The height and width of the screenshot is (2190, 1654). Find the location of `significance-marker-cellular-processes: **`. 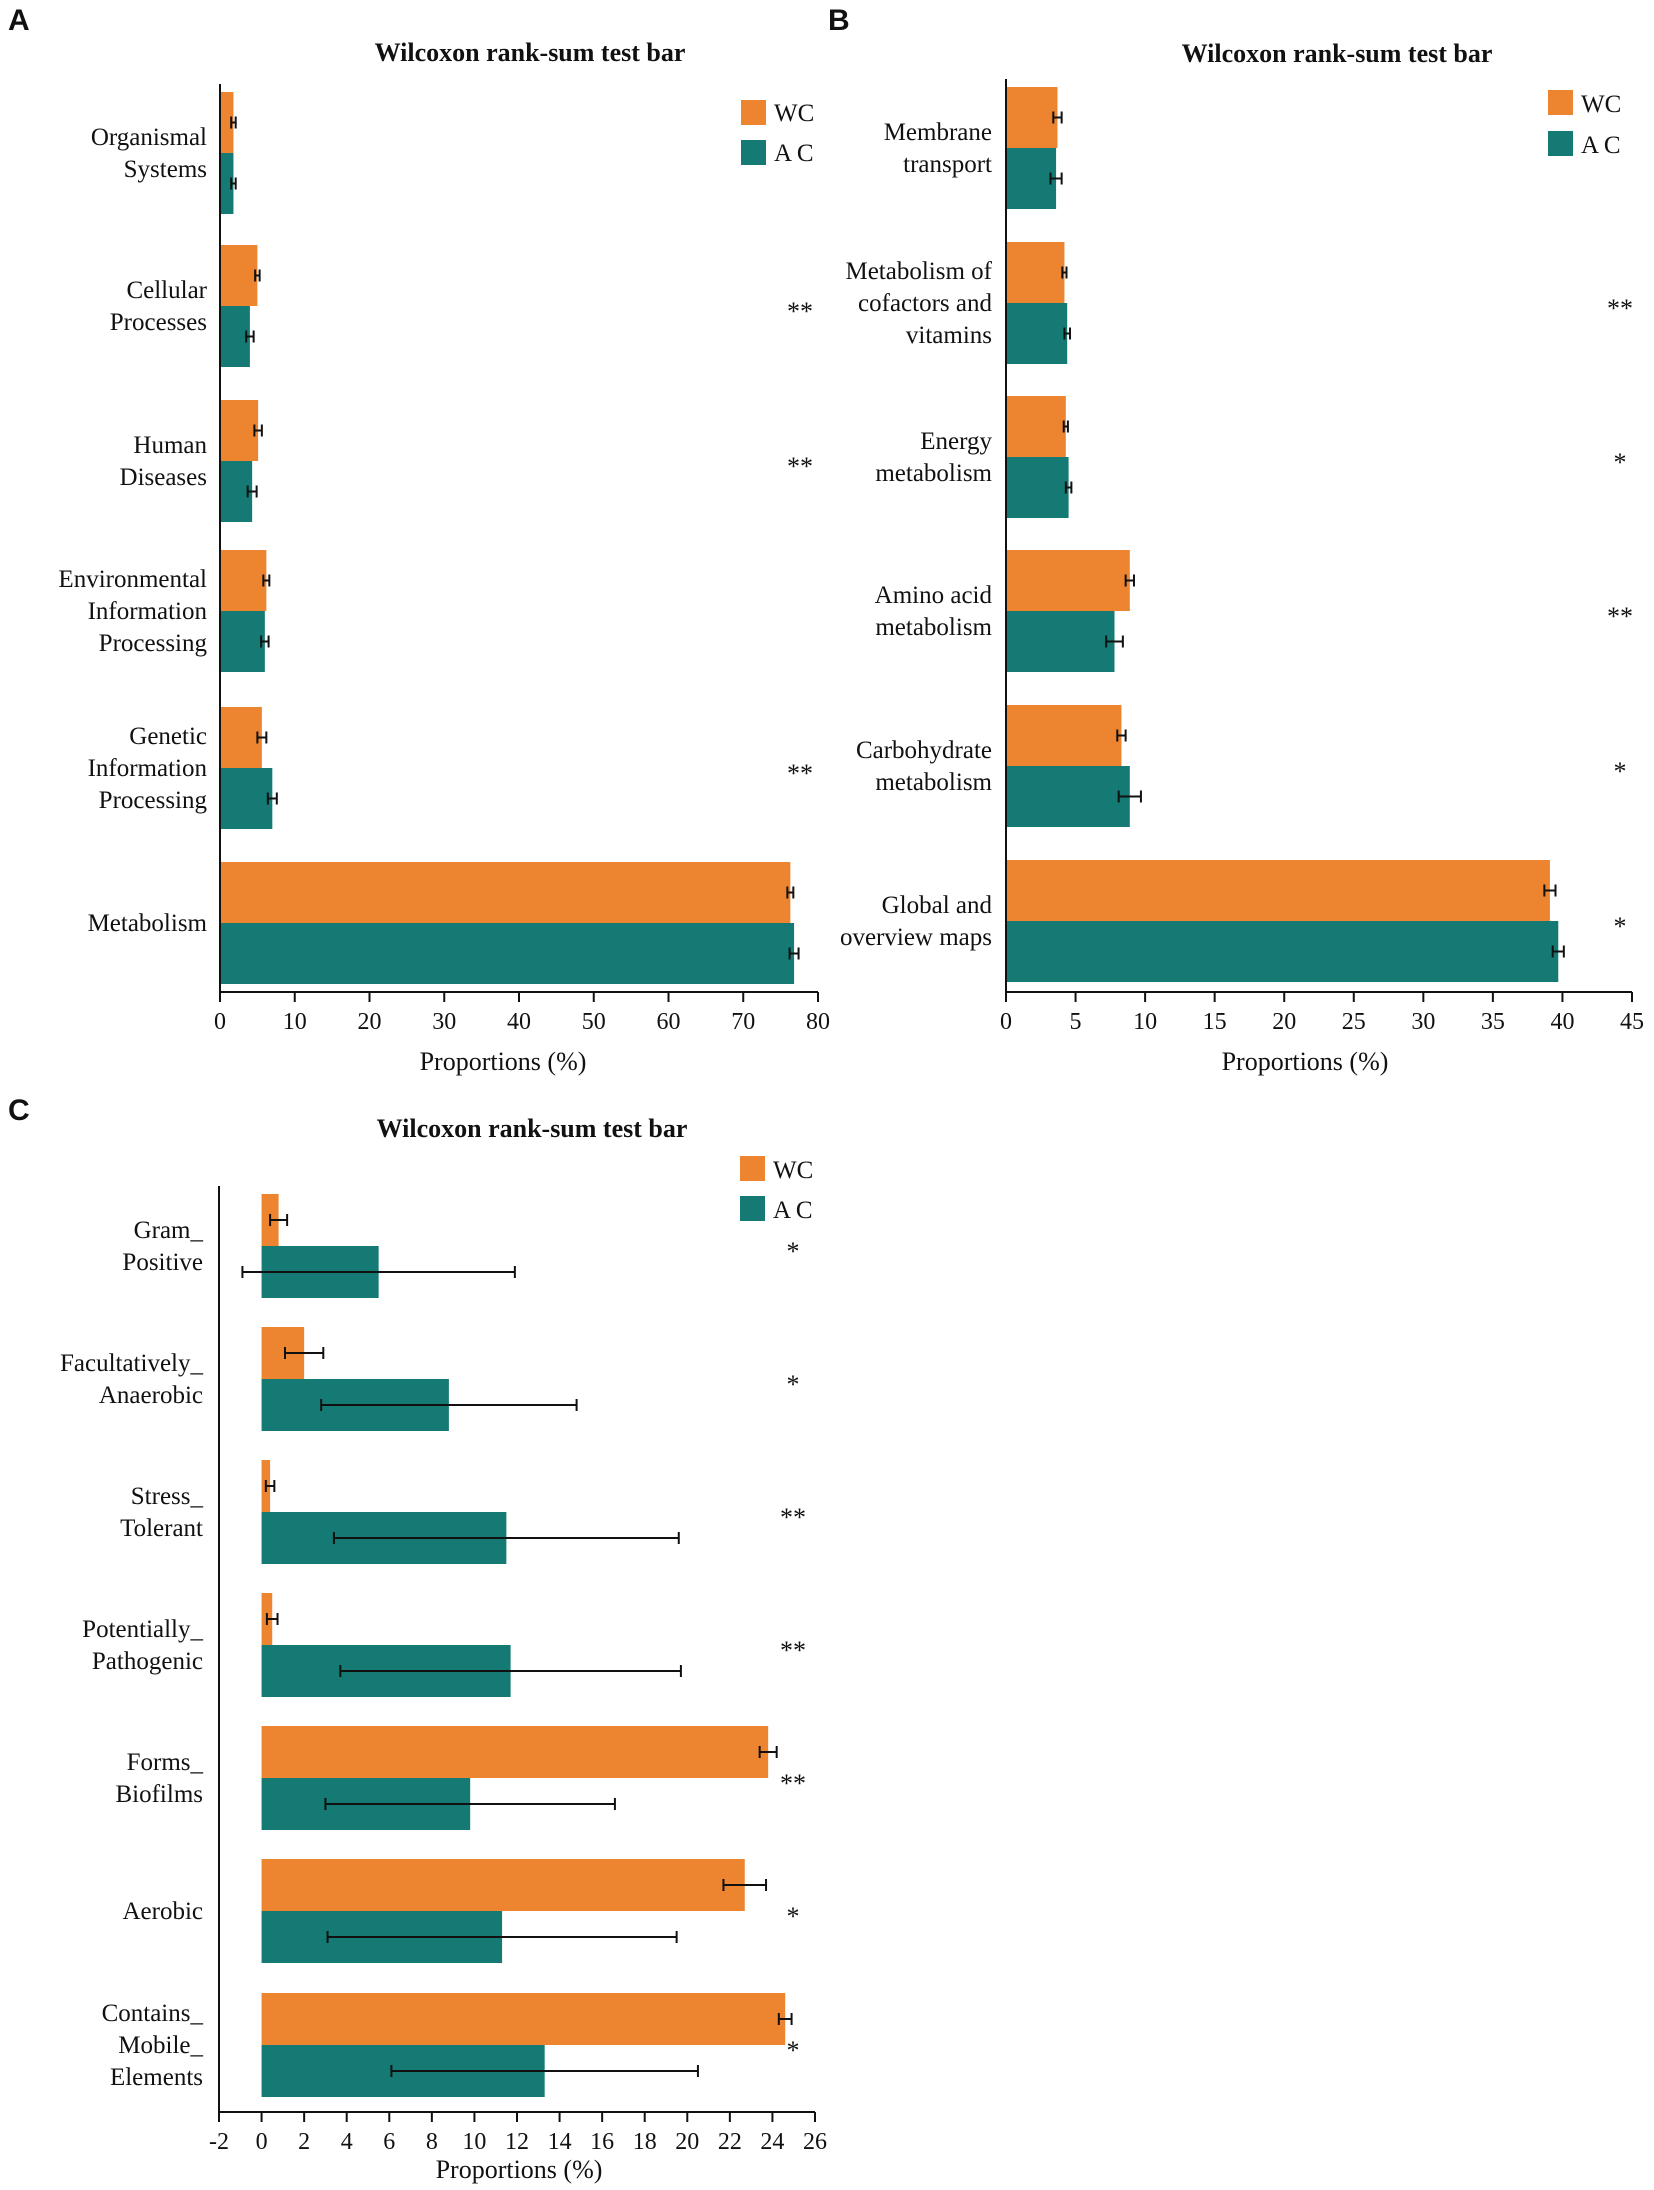

significance-marker-cellular-processes: ** is located at coordinates (800, 311).